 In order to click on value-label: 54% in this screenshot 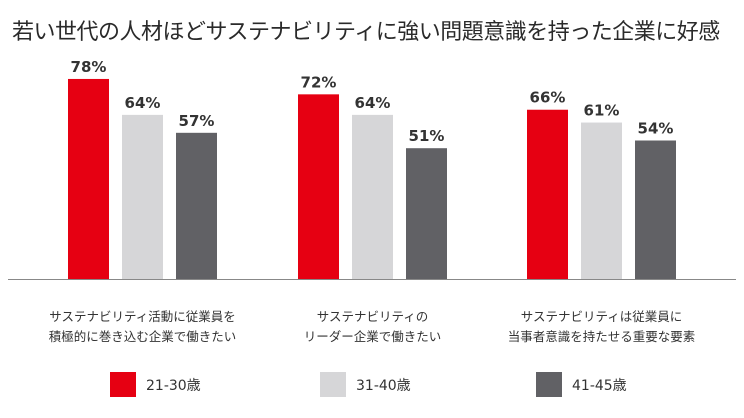, I will do `click(656, 129)`.